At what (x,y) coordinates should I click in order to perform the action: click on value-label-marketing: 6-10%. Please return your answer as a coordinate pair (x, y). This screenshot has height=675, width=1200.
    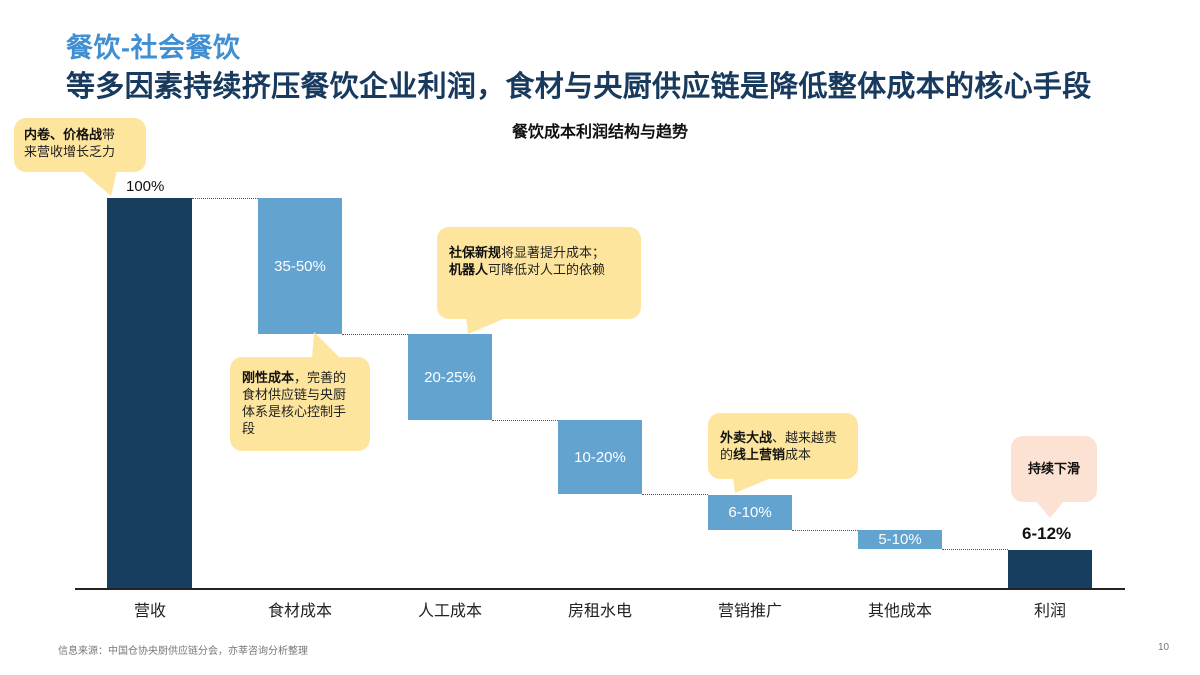
    Looking at the image, I should click on (750, 512).